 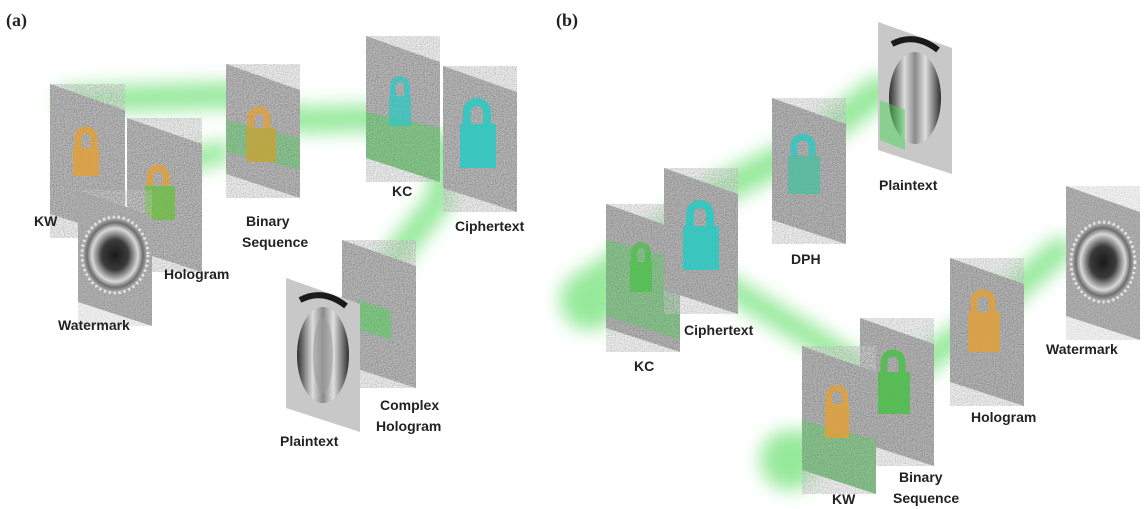 I want to click on kw-screen, so click(x=87, y=161).